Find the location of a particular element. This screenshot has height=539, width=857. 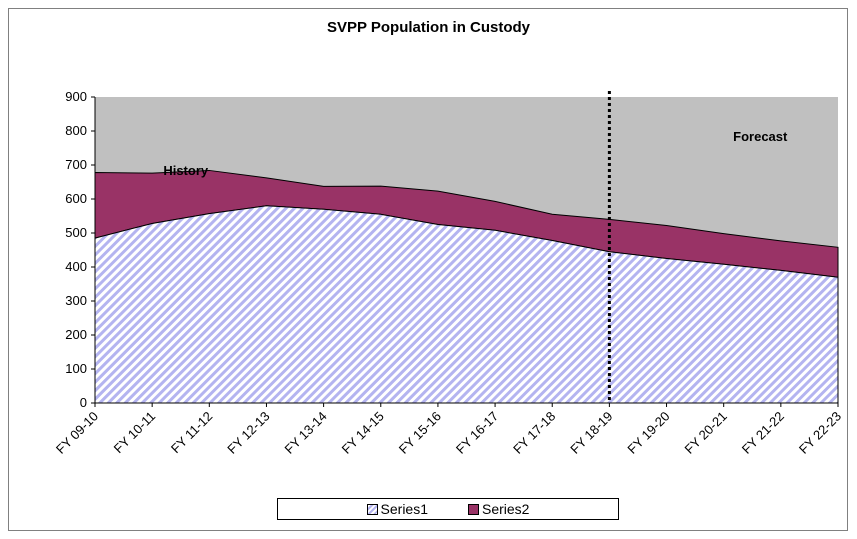

x-tick-label: FY 20-21 is located at coordinates (706, 433).